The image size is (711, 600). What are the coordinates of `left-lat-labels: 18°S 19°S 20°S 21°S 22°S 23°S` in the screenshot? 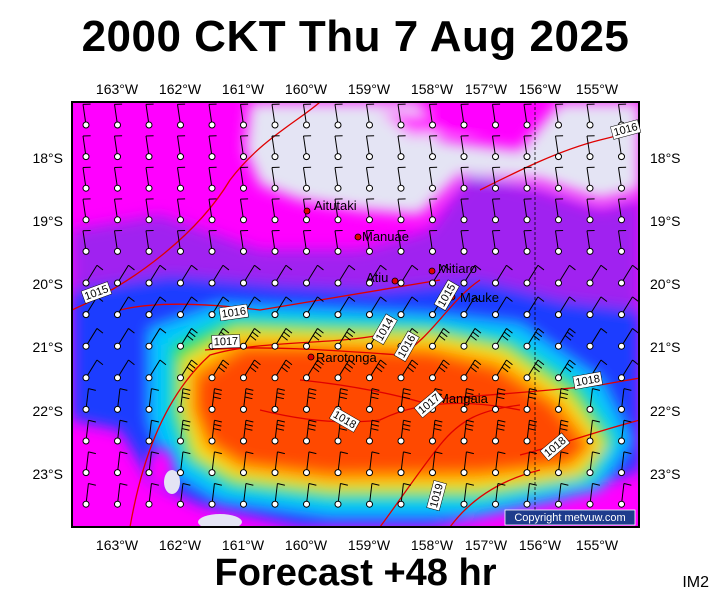 It's located at (47, 316).